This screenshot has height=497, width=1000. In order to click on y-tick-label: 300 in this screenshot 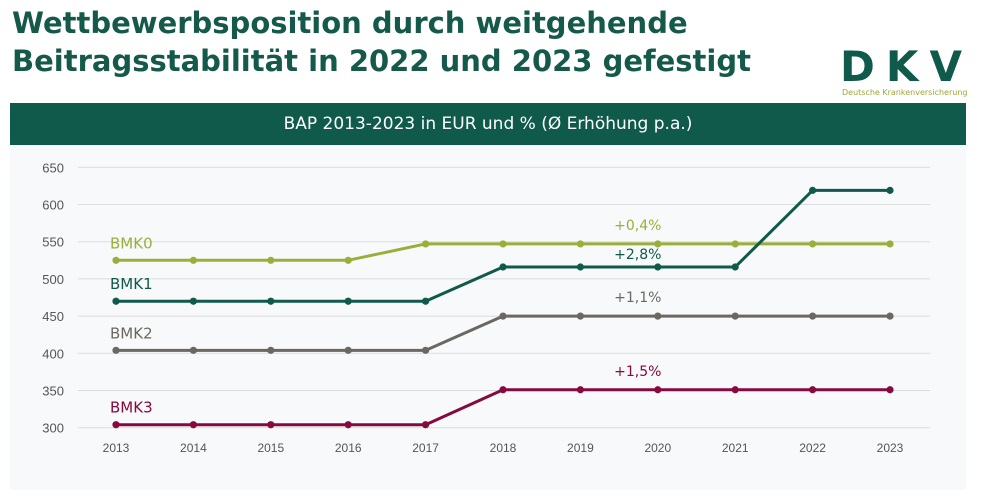, I will do `click(53, 428)`.